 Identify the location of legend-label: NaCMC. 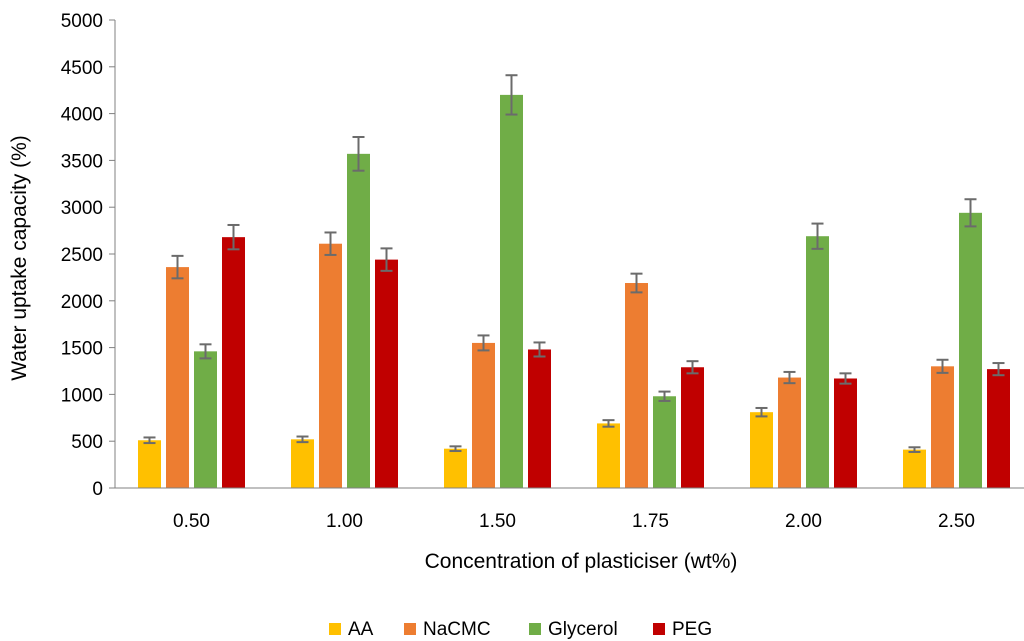
(457, 629).